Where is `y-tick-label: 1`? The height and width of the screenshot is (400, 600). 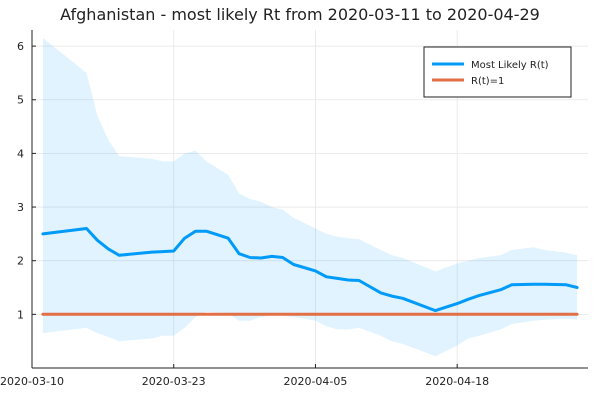
y-tick-label: 1 is located at coordinates (20, 314).